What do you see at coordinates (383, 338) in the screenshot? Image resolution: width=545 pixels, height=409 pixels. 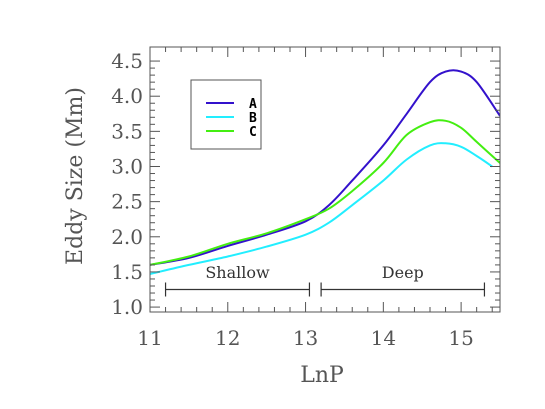 I see `x-tick-label: 14` at bounding box center [383, 338].